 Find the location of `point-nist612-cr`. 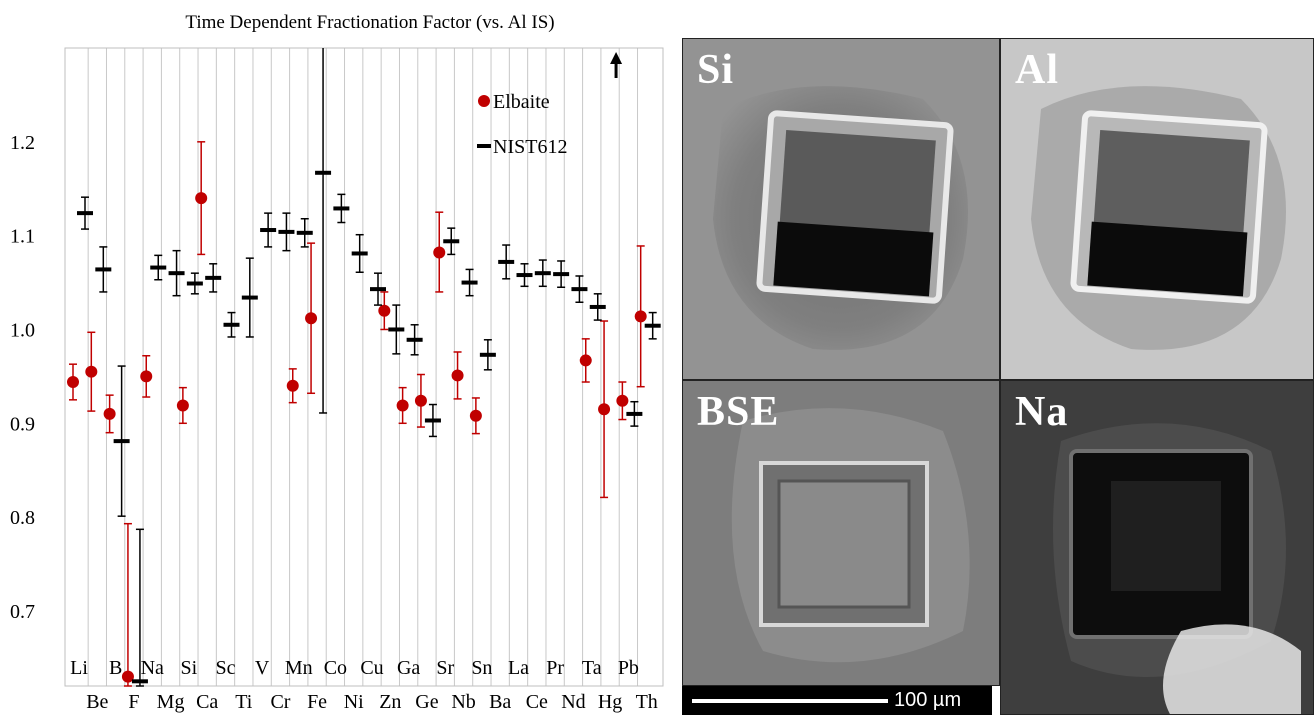

point-nist612-cr is located at coordinates (286, 231).